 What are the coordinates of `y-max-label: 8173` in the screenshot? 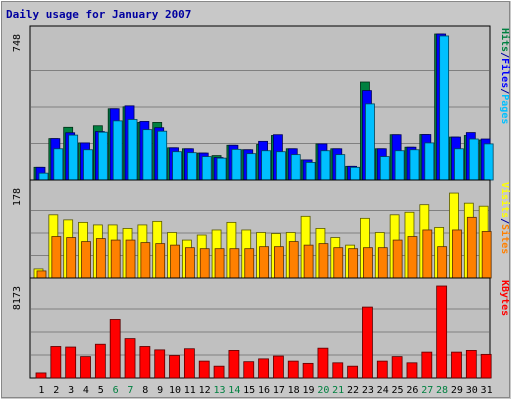 It's located at (17, 298).